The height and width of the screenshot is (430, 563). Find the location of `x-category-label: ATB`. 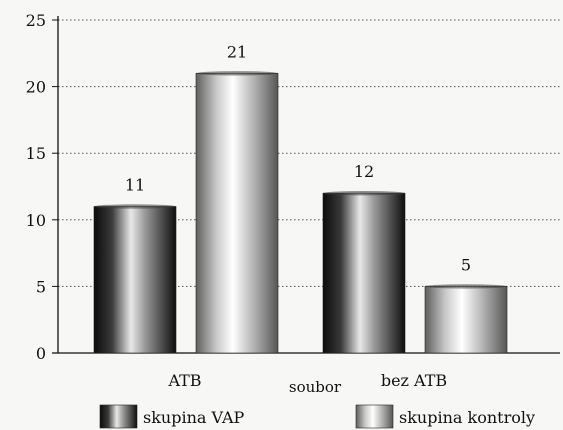

x-category-label: ATB is located at coordinates (184, 380).